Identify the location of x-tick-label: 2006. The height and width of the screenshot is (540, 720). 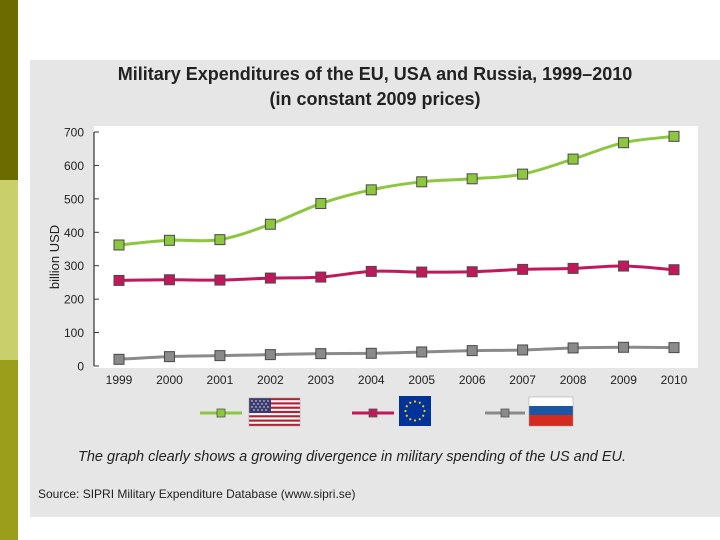
(472, 380).